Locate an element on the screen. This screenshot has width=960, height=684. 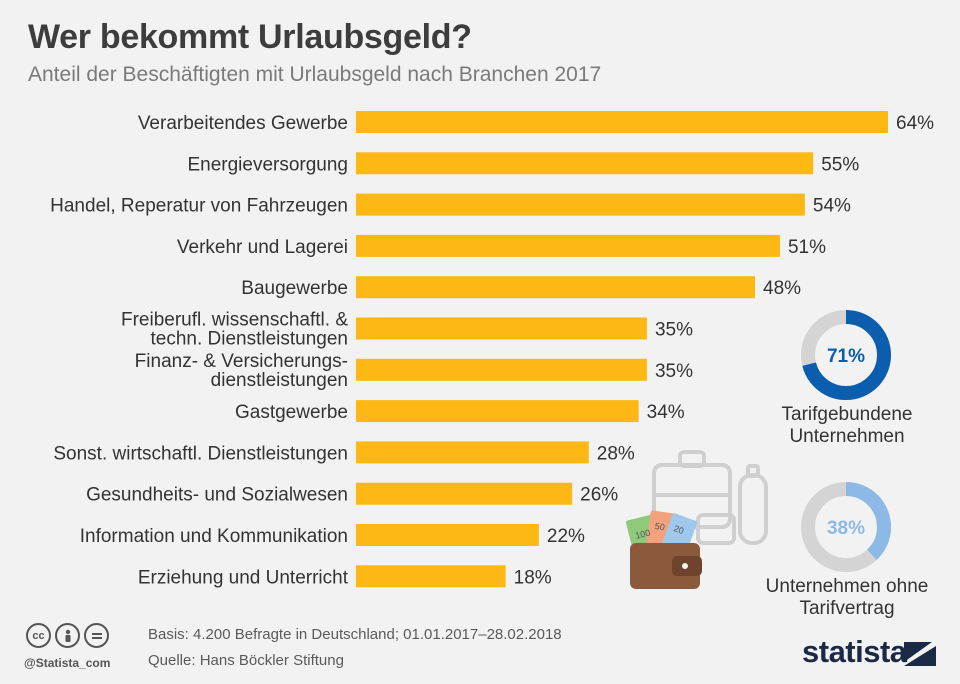
value-label: 51% is located at coordinates (807, 247).